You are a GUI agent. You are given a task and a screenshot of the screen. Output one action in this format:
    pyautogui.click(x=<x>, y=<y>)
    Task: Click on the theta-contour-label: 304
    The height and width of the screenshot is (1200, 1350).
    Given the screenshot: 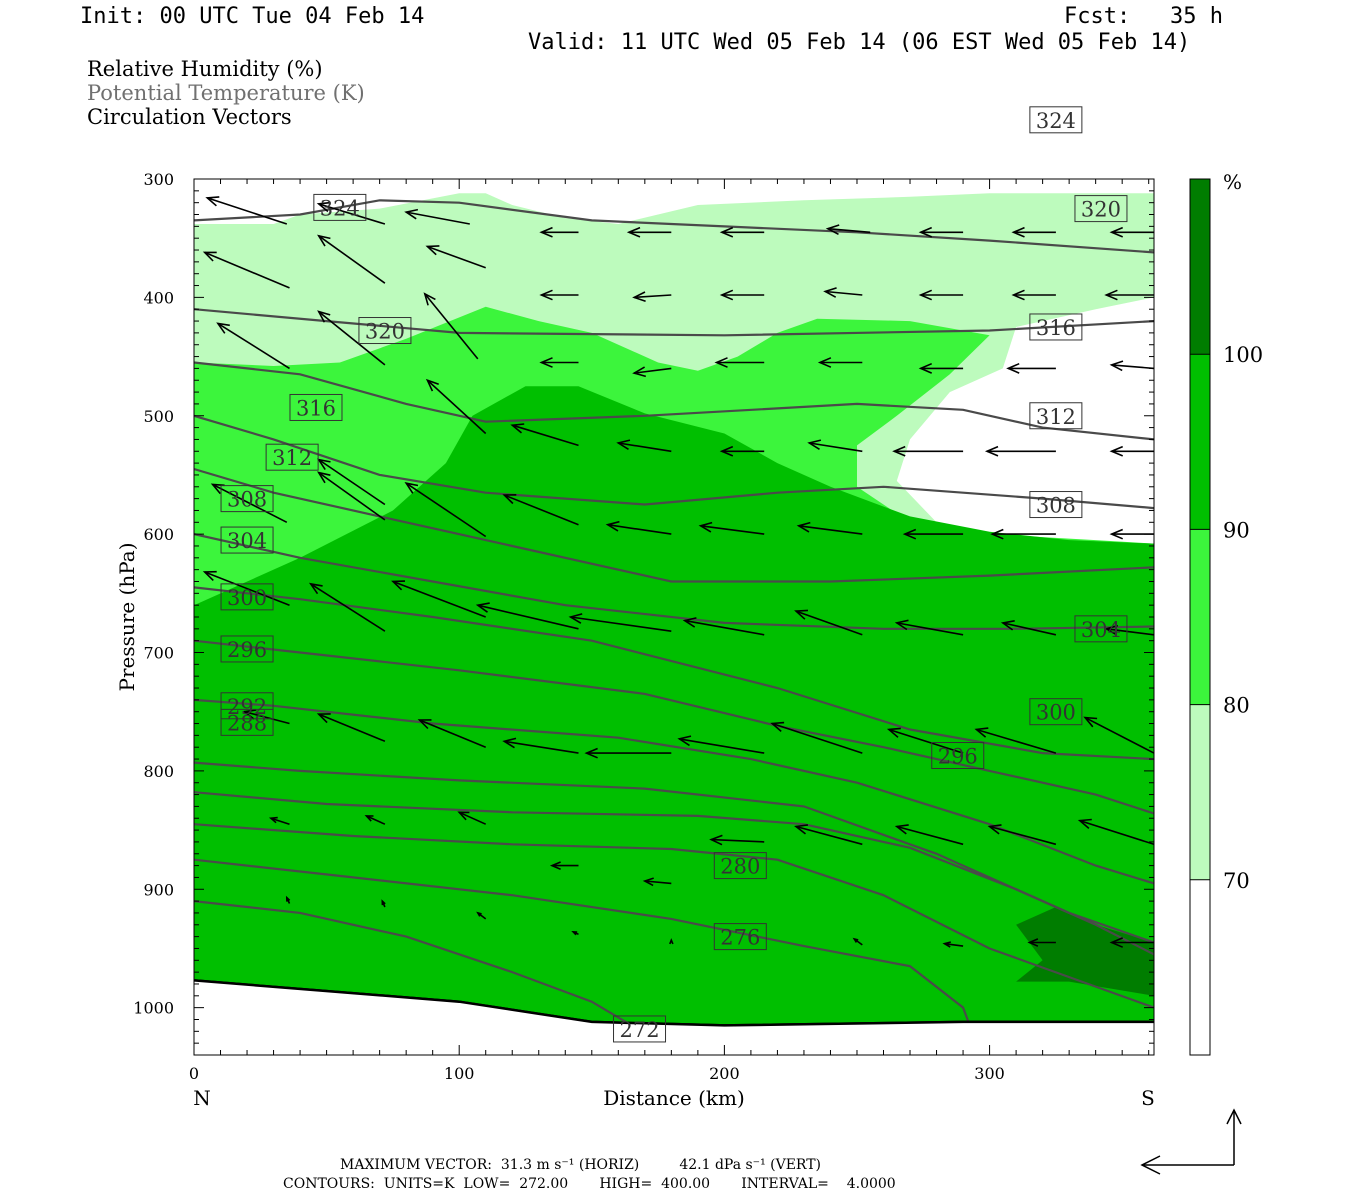 What is the action you would take?
    pyautogui.click(x=1101, y=630)
    